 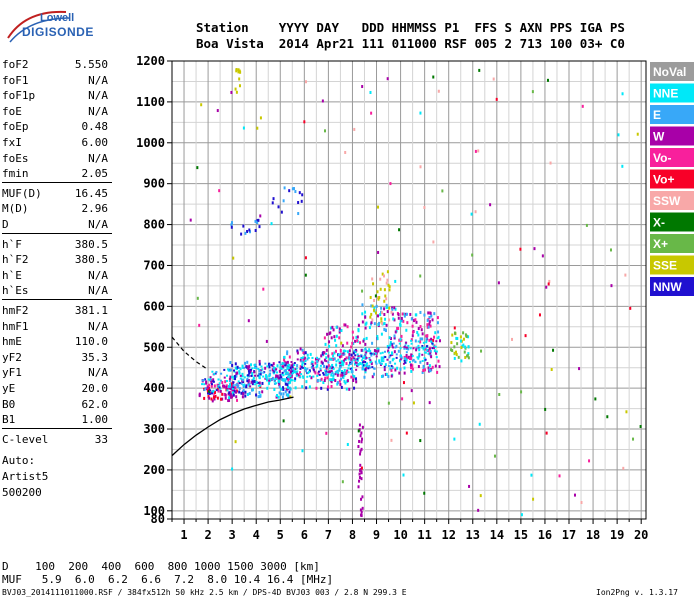 What do you see at coordinates (55, 225) in the screenshot?
I see `param-row: D N/A` at bounding box center [55, 225].